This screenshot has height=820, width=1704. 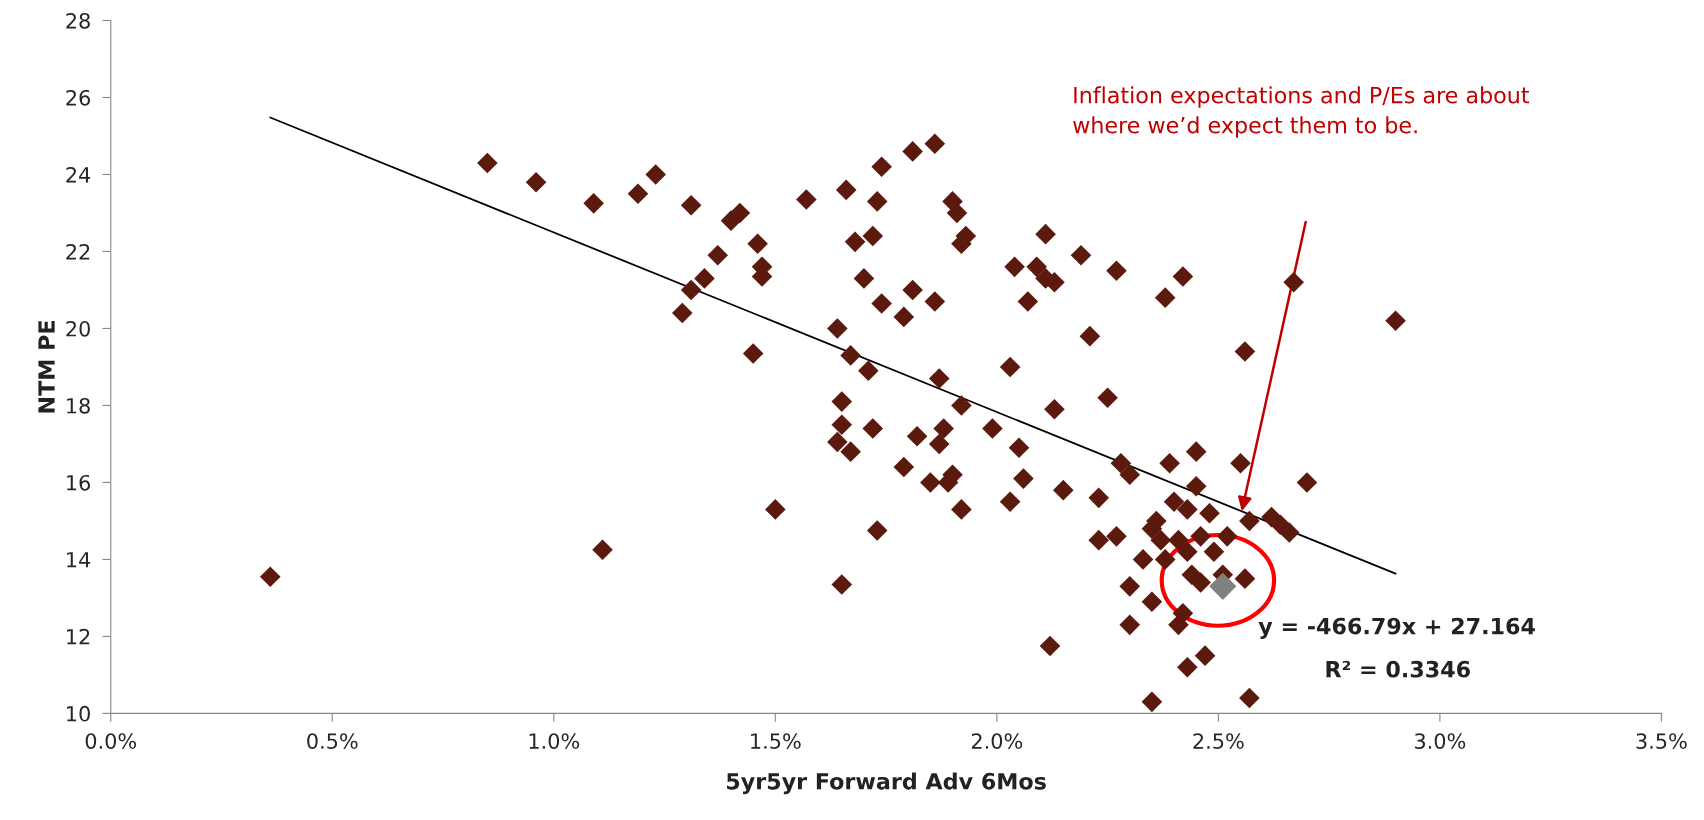 I want to click on y-tick-label: 18, so click(x=78, y=405).